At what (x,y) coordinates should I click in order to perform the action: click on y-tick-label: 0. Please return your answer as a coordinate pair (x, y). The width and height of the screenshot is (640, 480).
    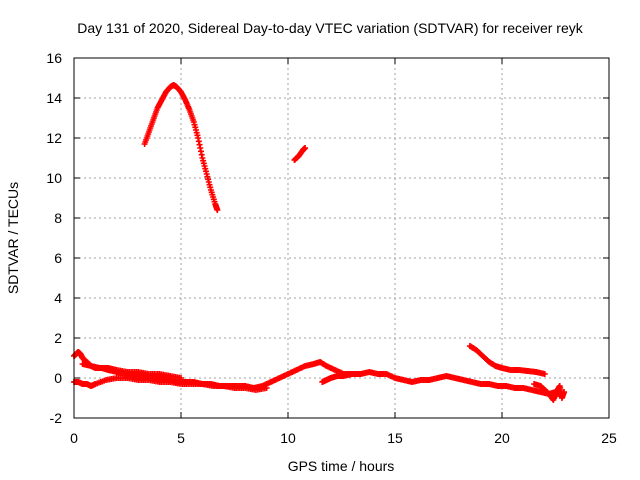
    Looking at the image, I should click on (58, 378).